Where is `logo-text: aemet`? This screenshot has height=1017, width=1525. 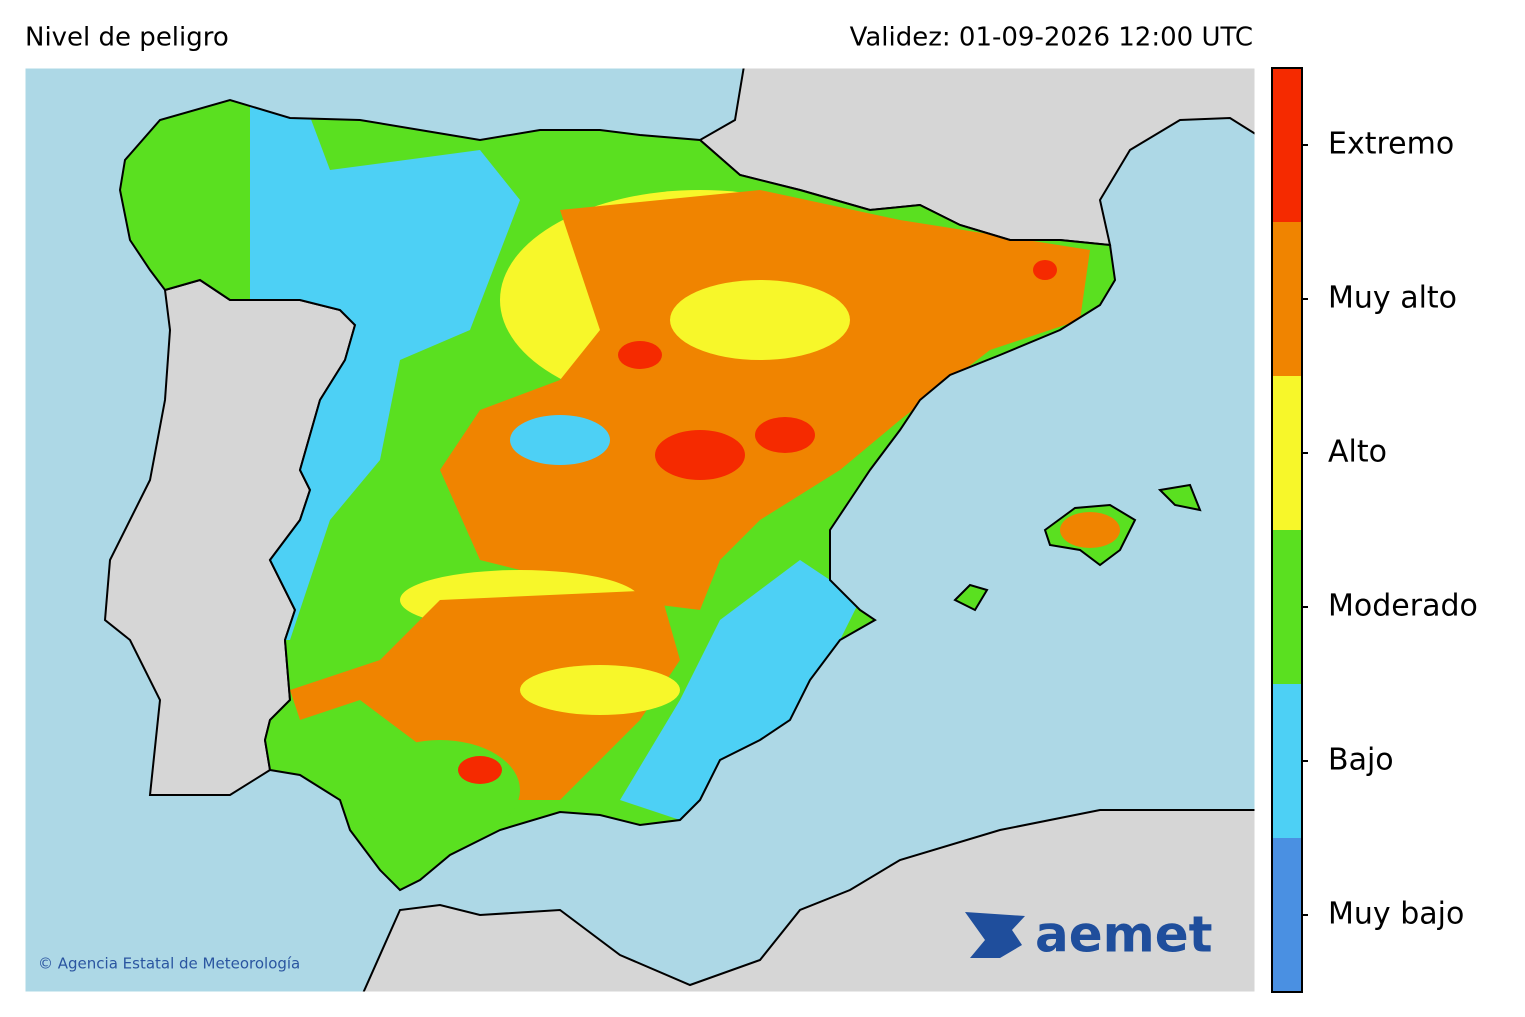
logo-text: aemet is located at coordinates (1124, 935).